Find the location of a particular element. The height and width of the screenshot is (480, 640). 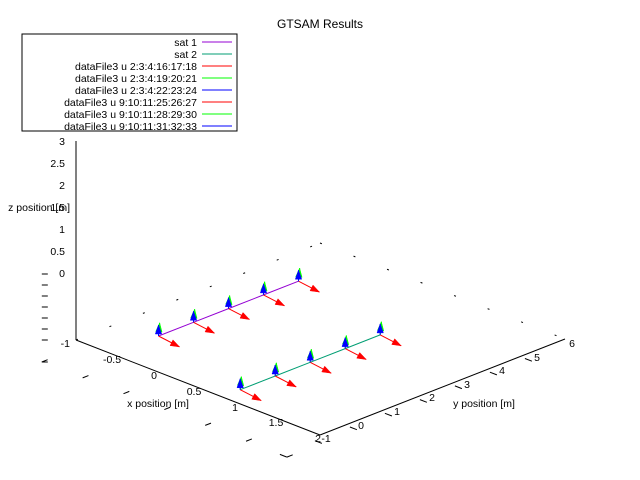

x-tick-label: 0 is located at coordinates (154, 376).